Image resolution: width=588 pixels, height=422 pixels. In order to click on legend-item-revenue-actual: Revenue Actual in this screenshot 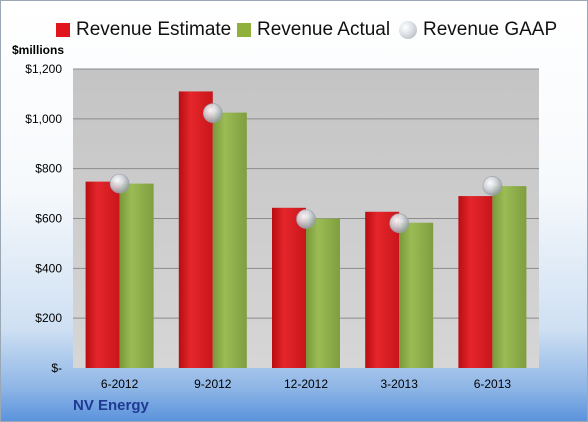, I will do `click(313, 30)`.